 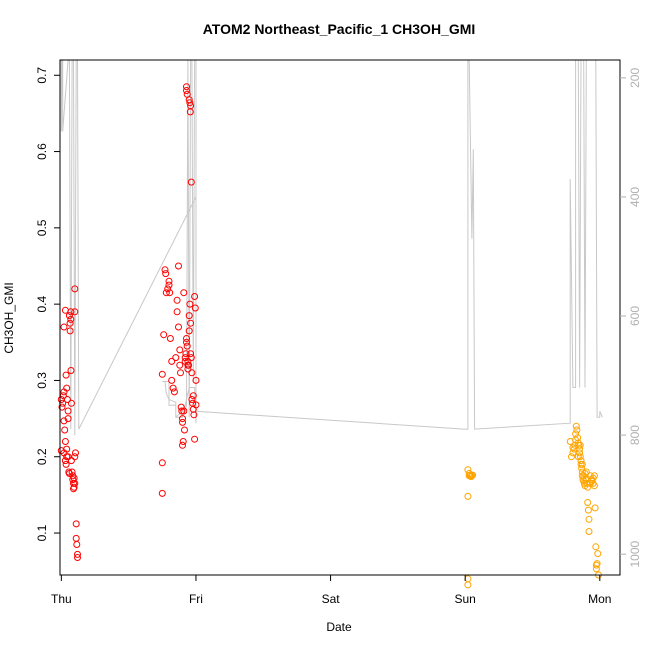 I want to click on y-tick-label: 0.1, so click(x=42, y=532).